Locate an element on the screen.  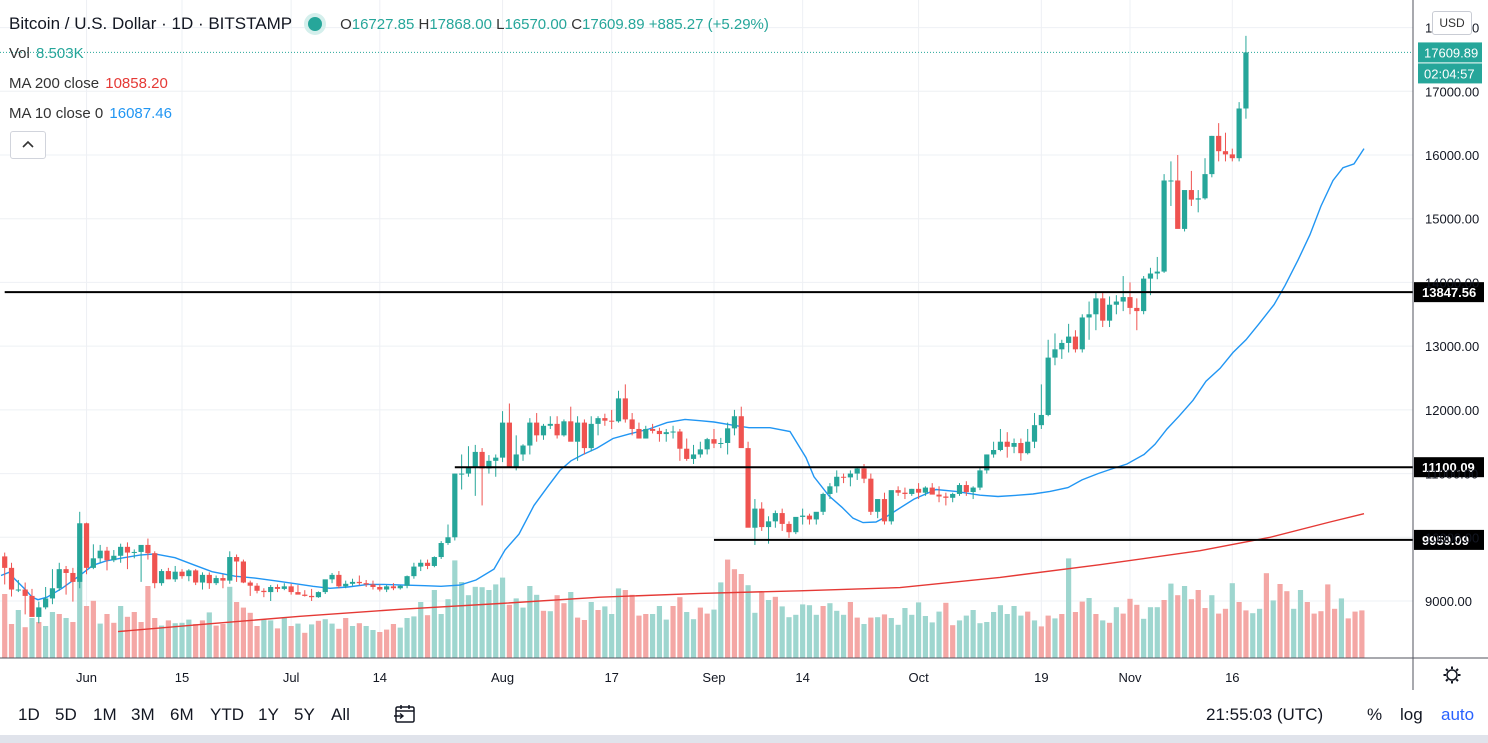
range-1y-button: 1Y is located at coordinates (268, 714).